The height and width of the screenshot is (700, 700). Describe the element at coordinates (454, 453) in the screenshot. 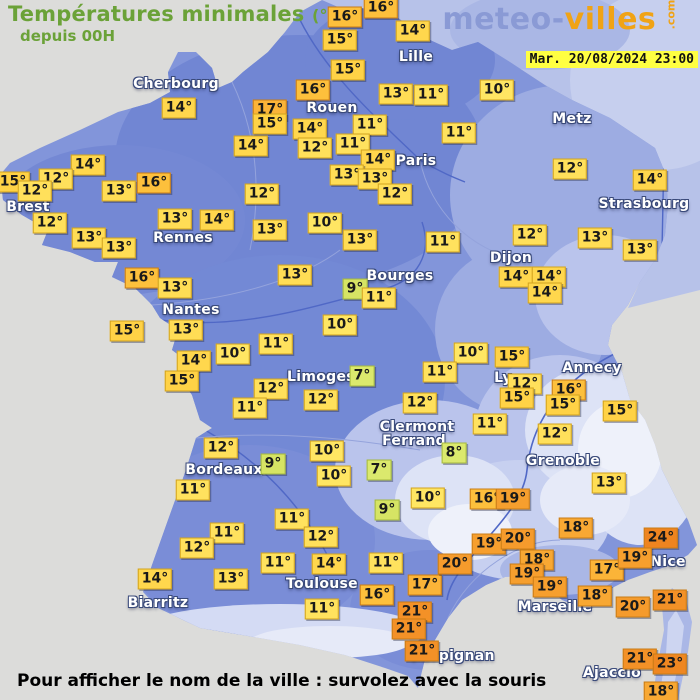

I see `temp-badge: 8°` at that location.